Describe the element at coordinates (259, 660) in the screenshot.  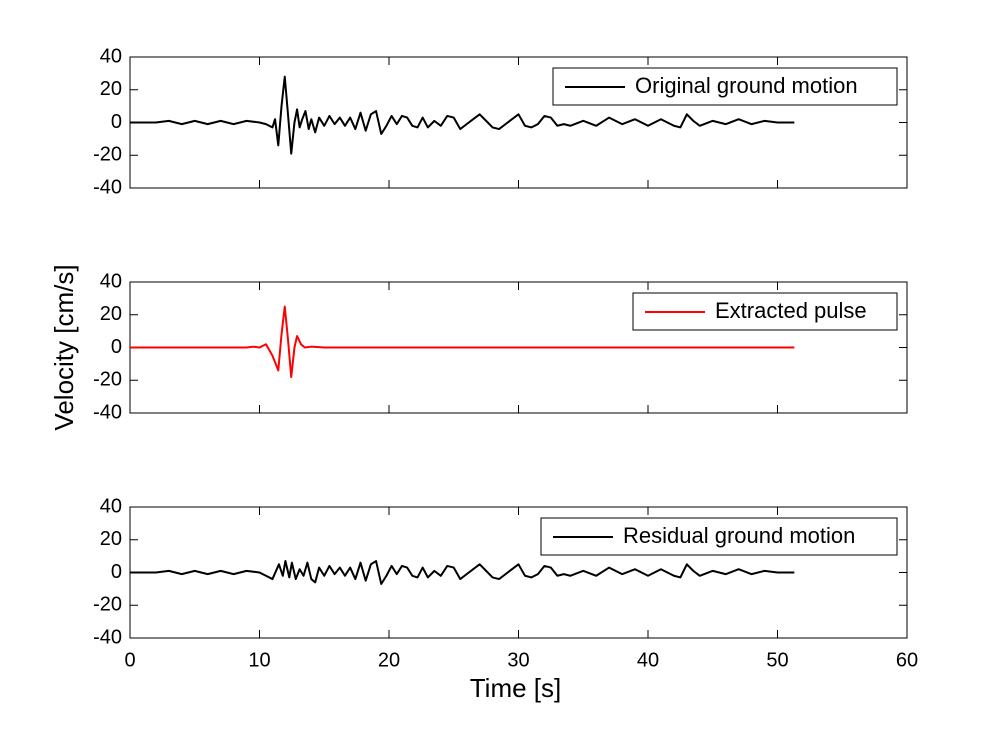
I see `x-tick-label: 10` at that location.